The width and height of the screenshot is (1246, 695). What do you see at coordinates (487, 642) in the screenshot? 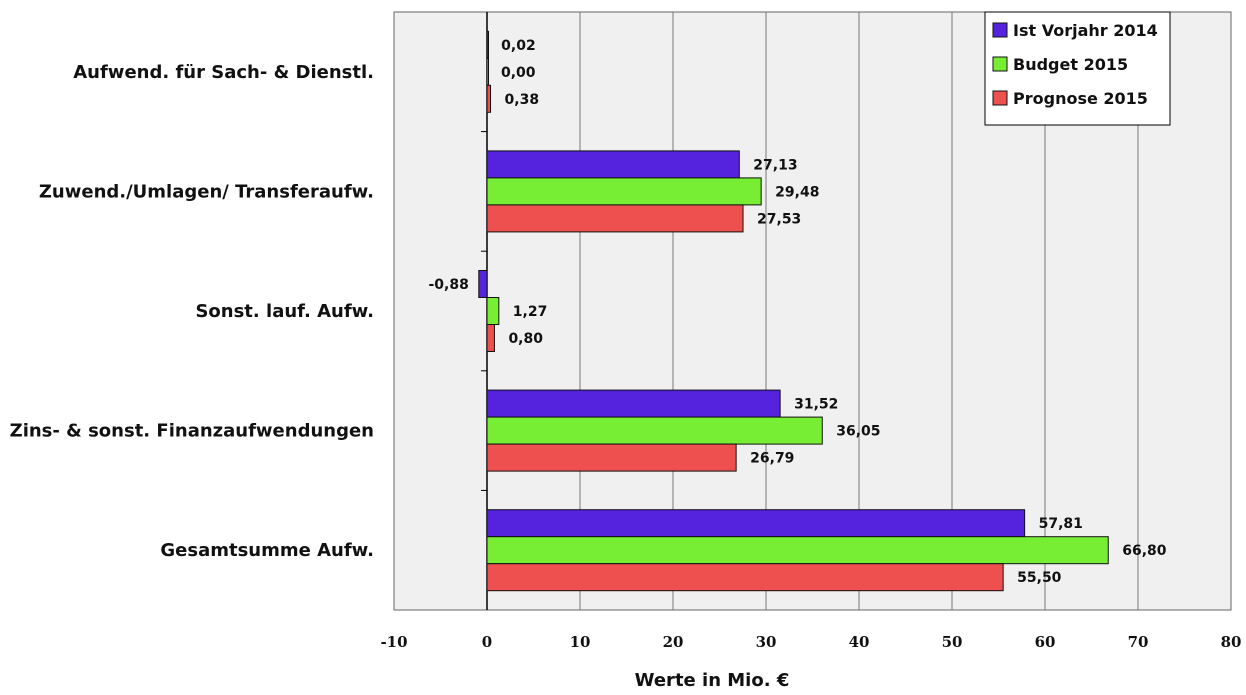
I see `x-tick-label: 0` at bounding box center [487, 642].